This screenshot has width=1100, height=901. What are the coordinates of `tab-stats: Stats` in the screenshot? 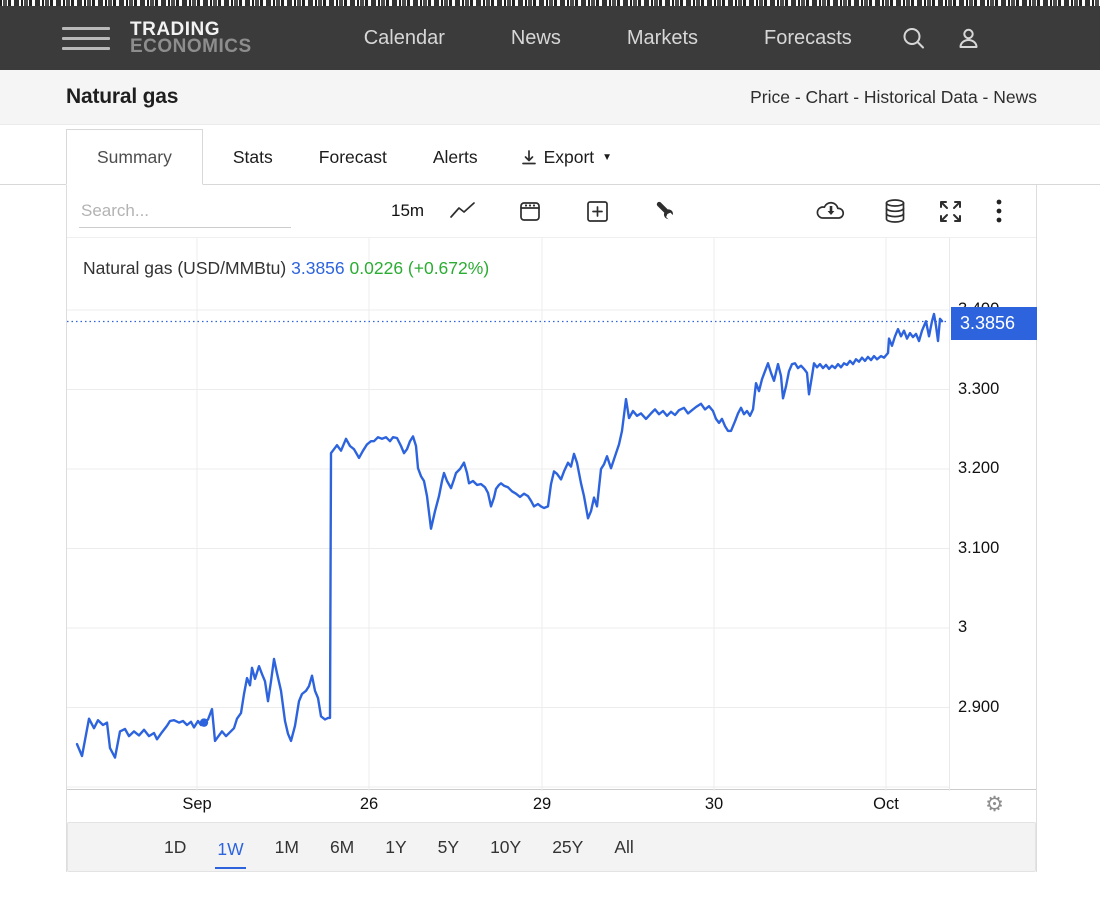 It's located at (252, 157).